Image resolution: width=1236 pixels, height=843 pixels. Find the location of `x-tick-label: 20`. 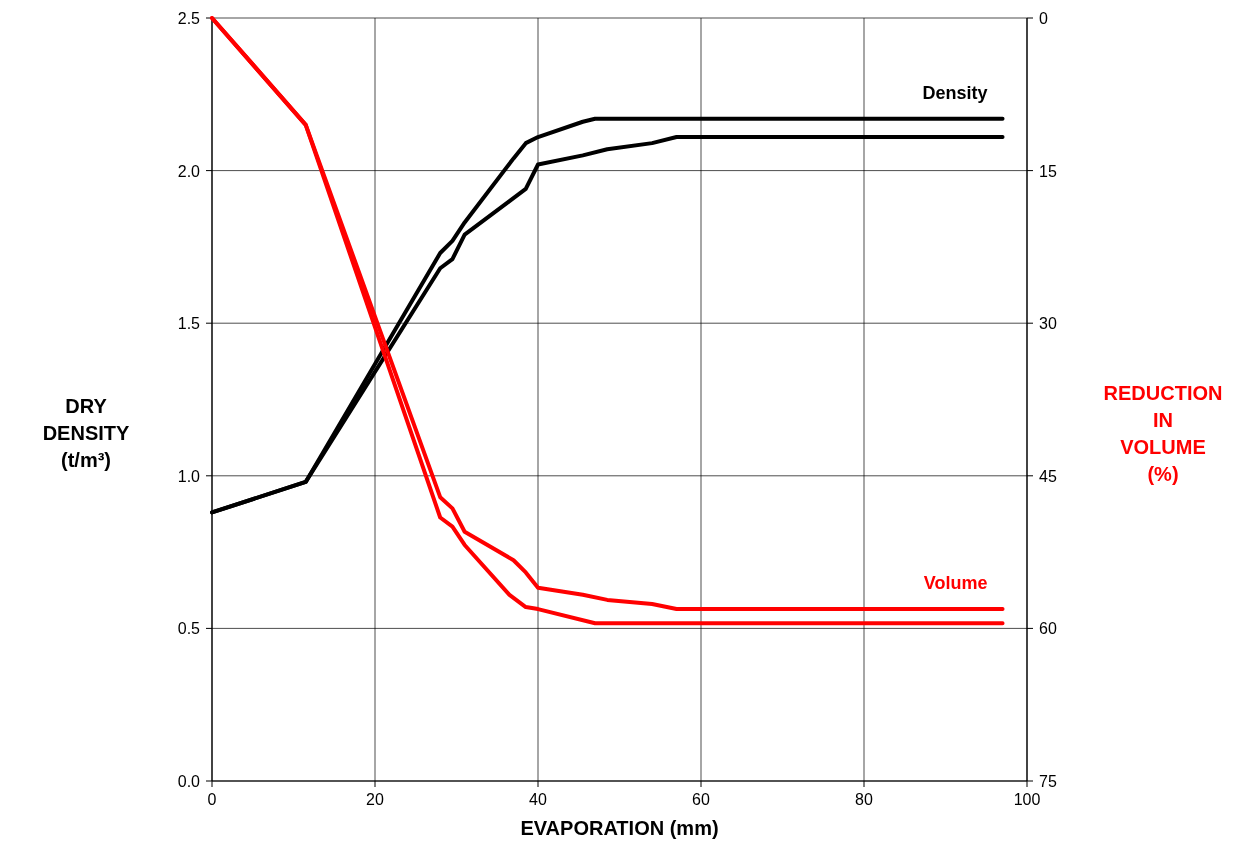

x-tick-label: 20 is located at coordinates (375, 799).